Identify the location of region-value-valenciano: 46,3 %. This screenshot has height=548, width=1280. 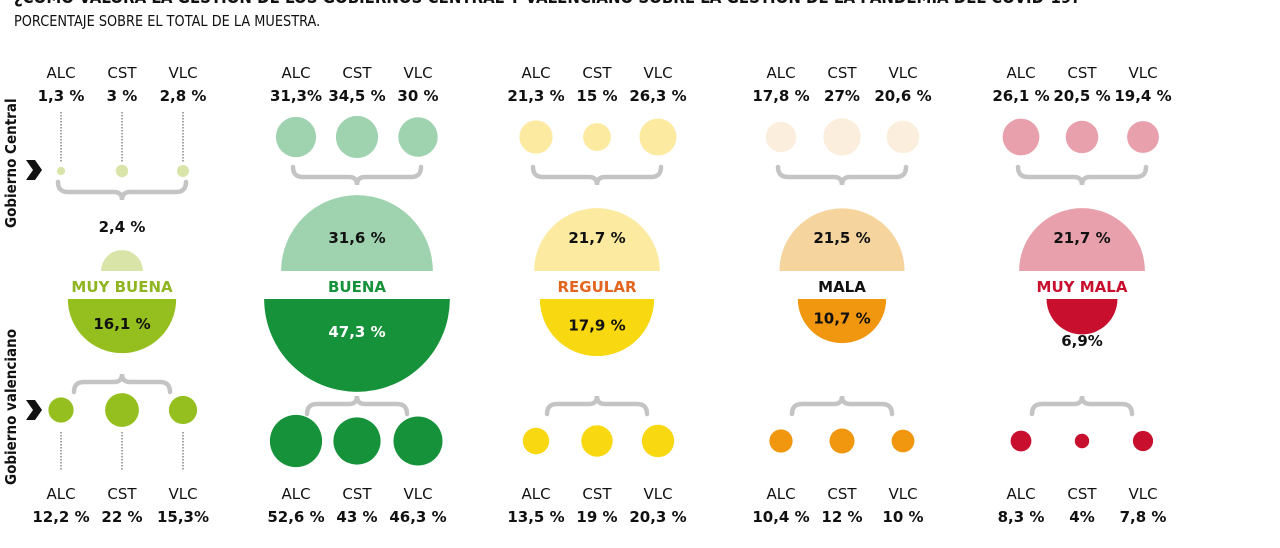
(417, 517).